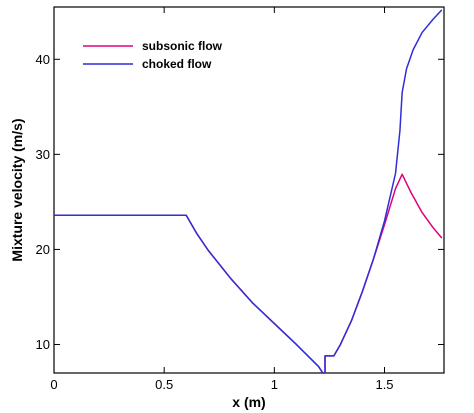  Describe the element at coordinates (43, 344) in the screenshot. I see `y-tick-label: 10` at that location.